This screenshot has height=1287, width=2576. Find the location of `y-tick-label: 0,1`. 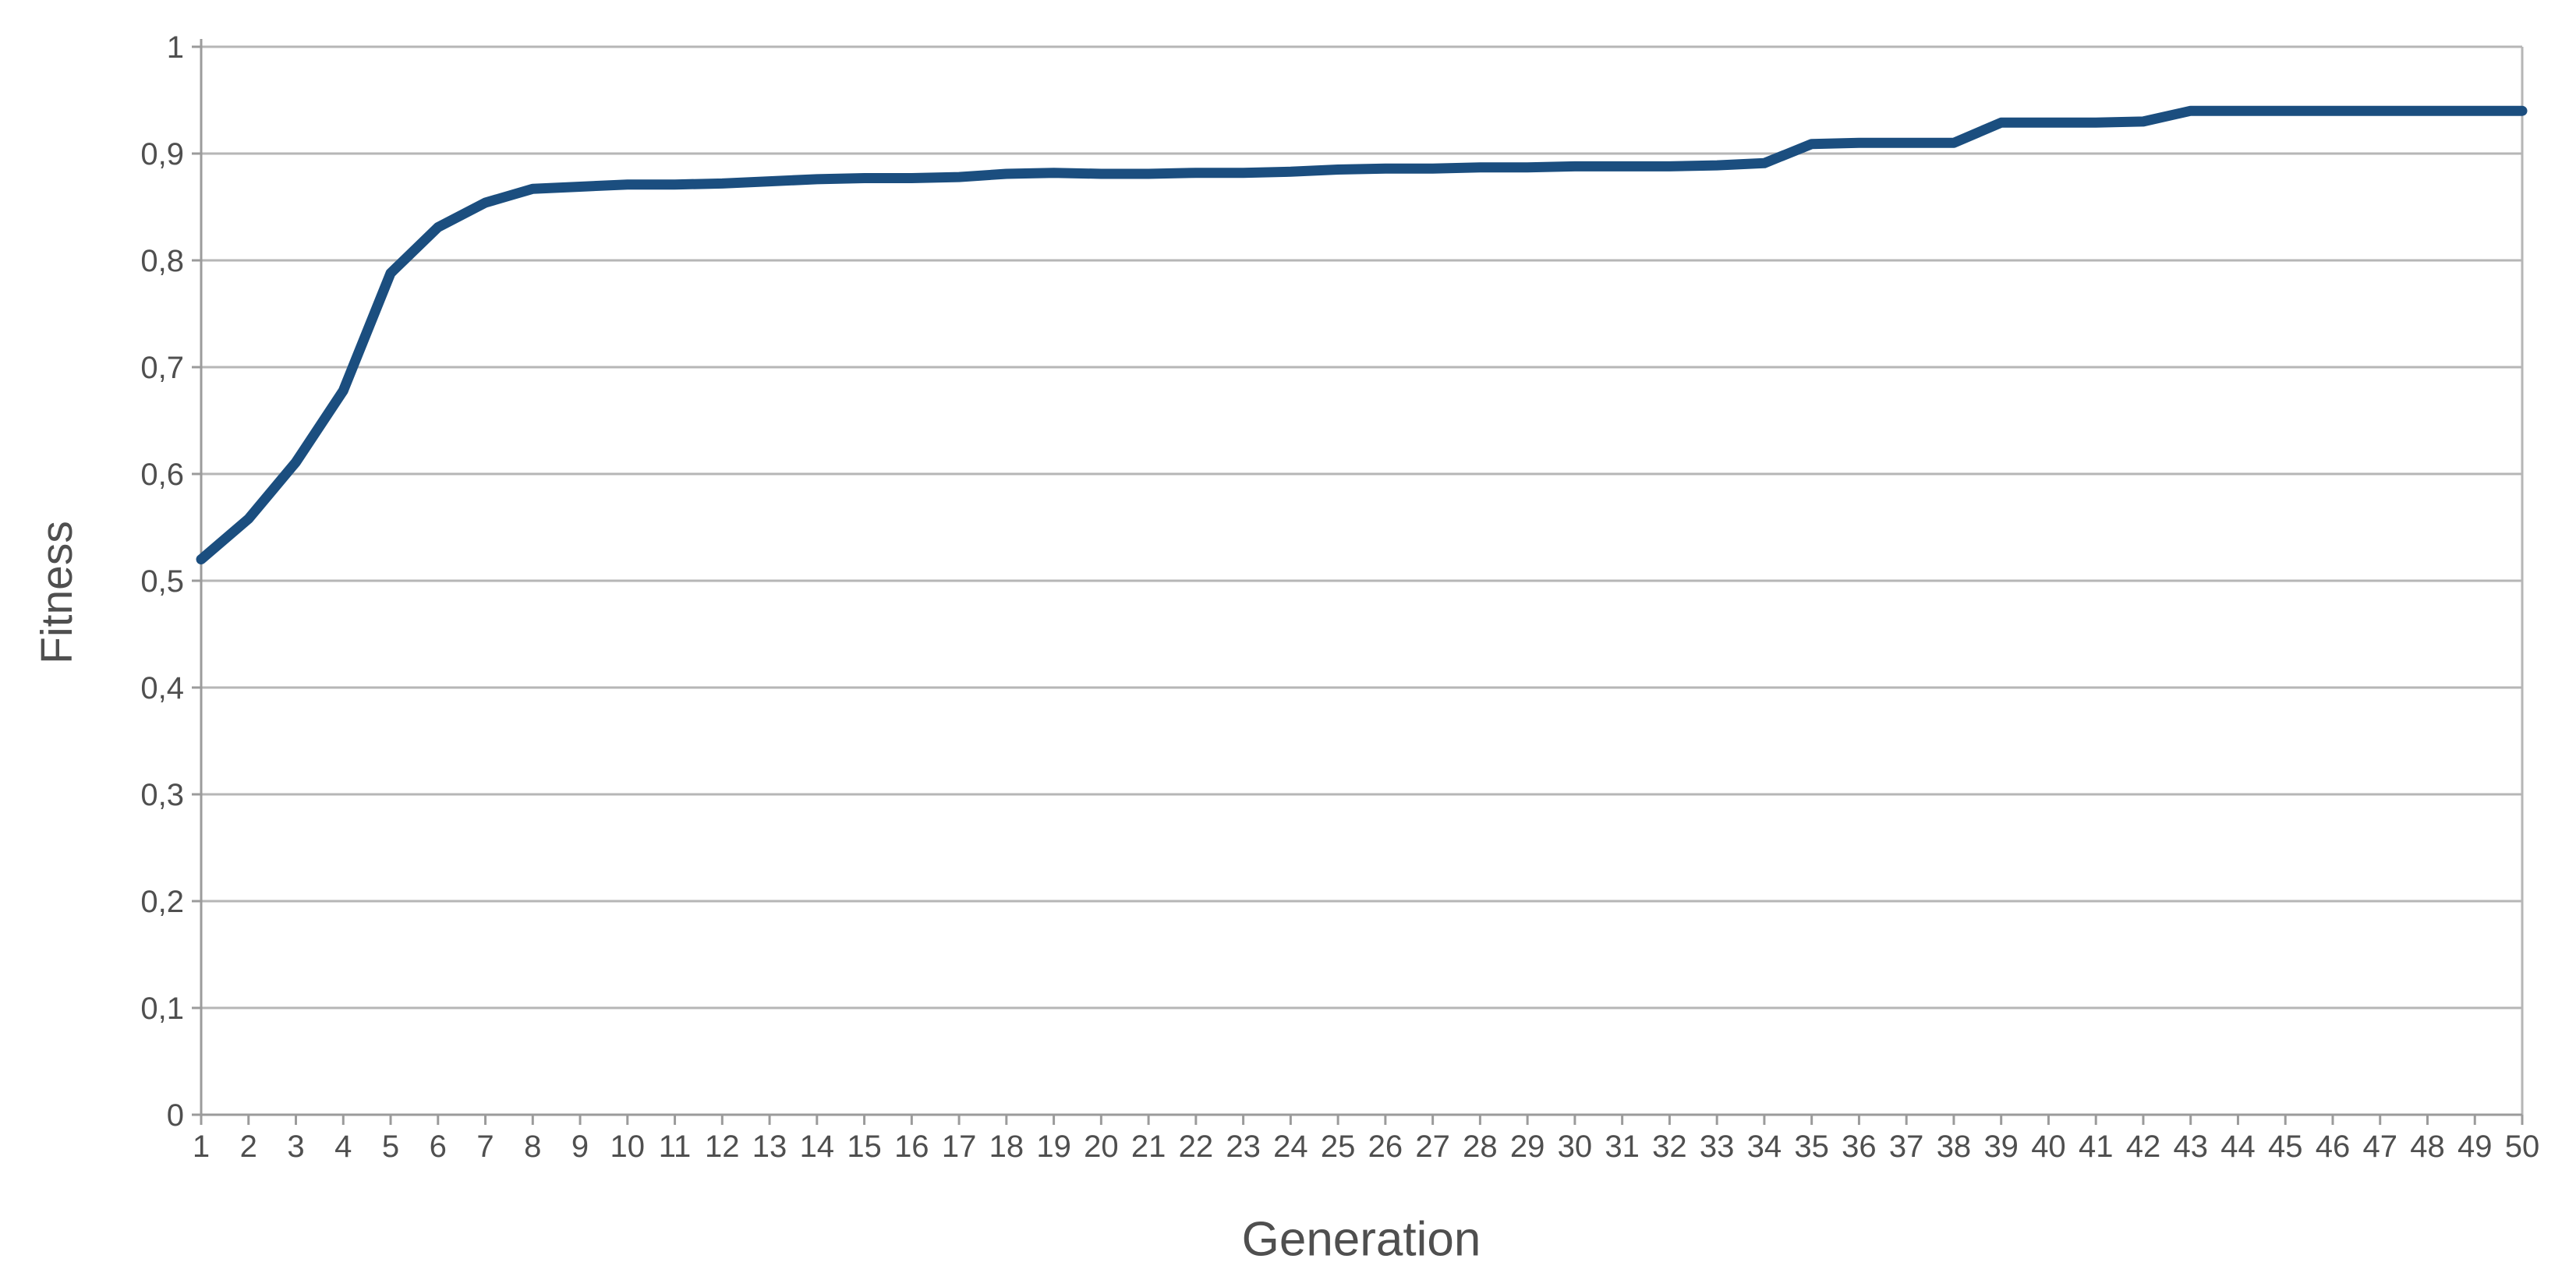

y-tick-label: 0,1 is located at coordinates (162, 1009).